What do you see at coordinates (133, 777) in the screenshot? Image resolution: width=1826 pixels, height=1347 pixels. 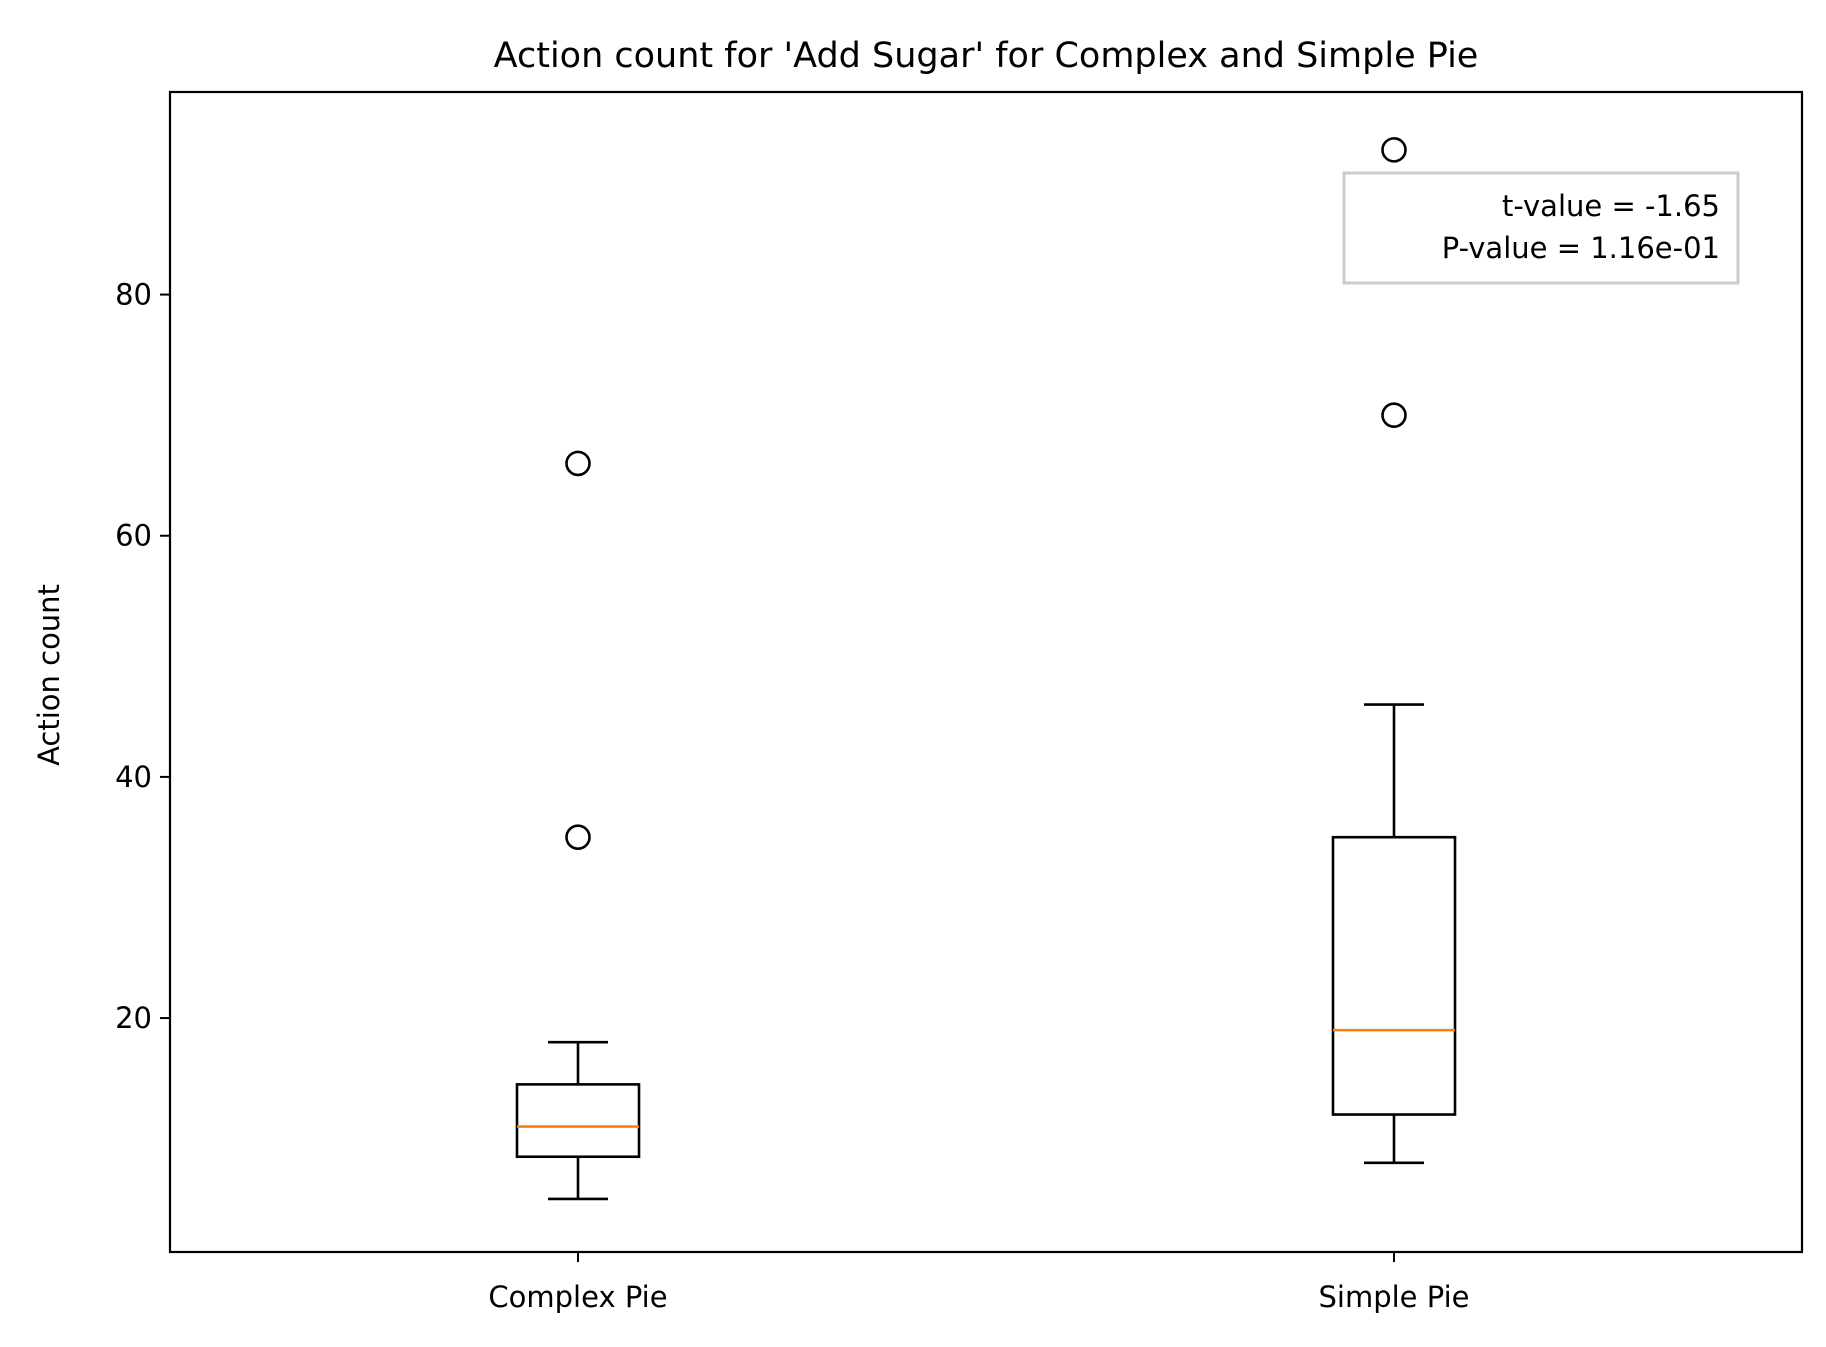 I see `y-tick-label: 40` at bounding box center [133, 777].